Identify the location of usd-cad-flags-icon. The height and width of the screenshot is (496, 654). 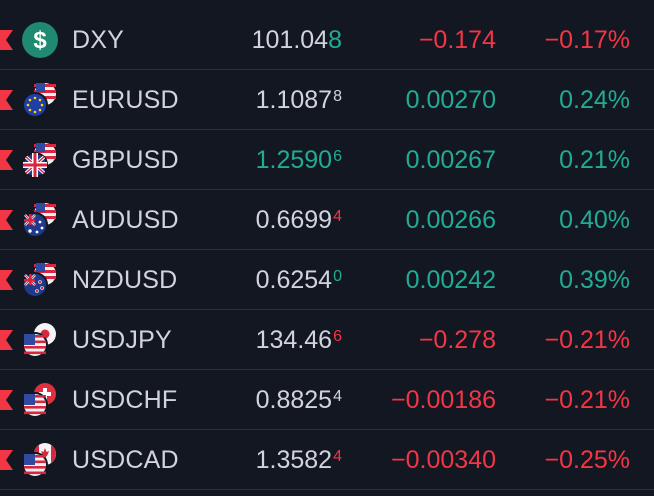
(39, 460).